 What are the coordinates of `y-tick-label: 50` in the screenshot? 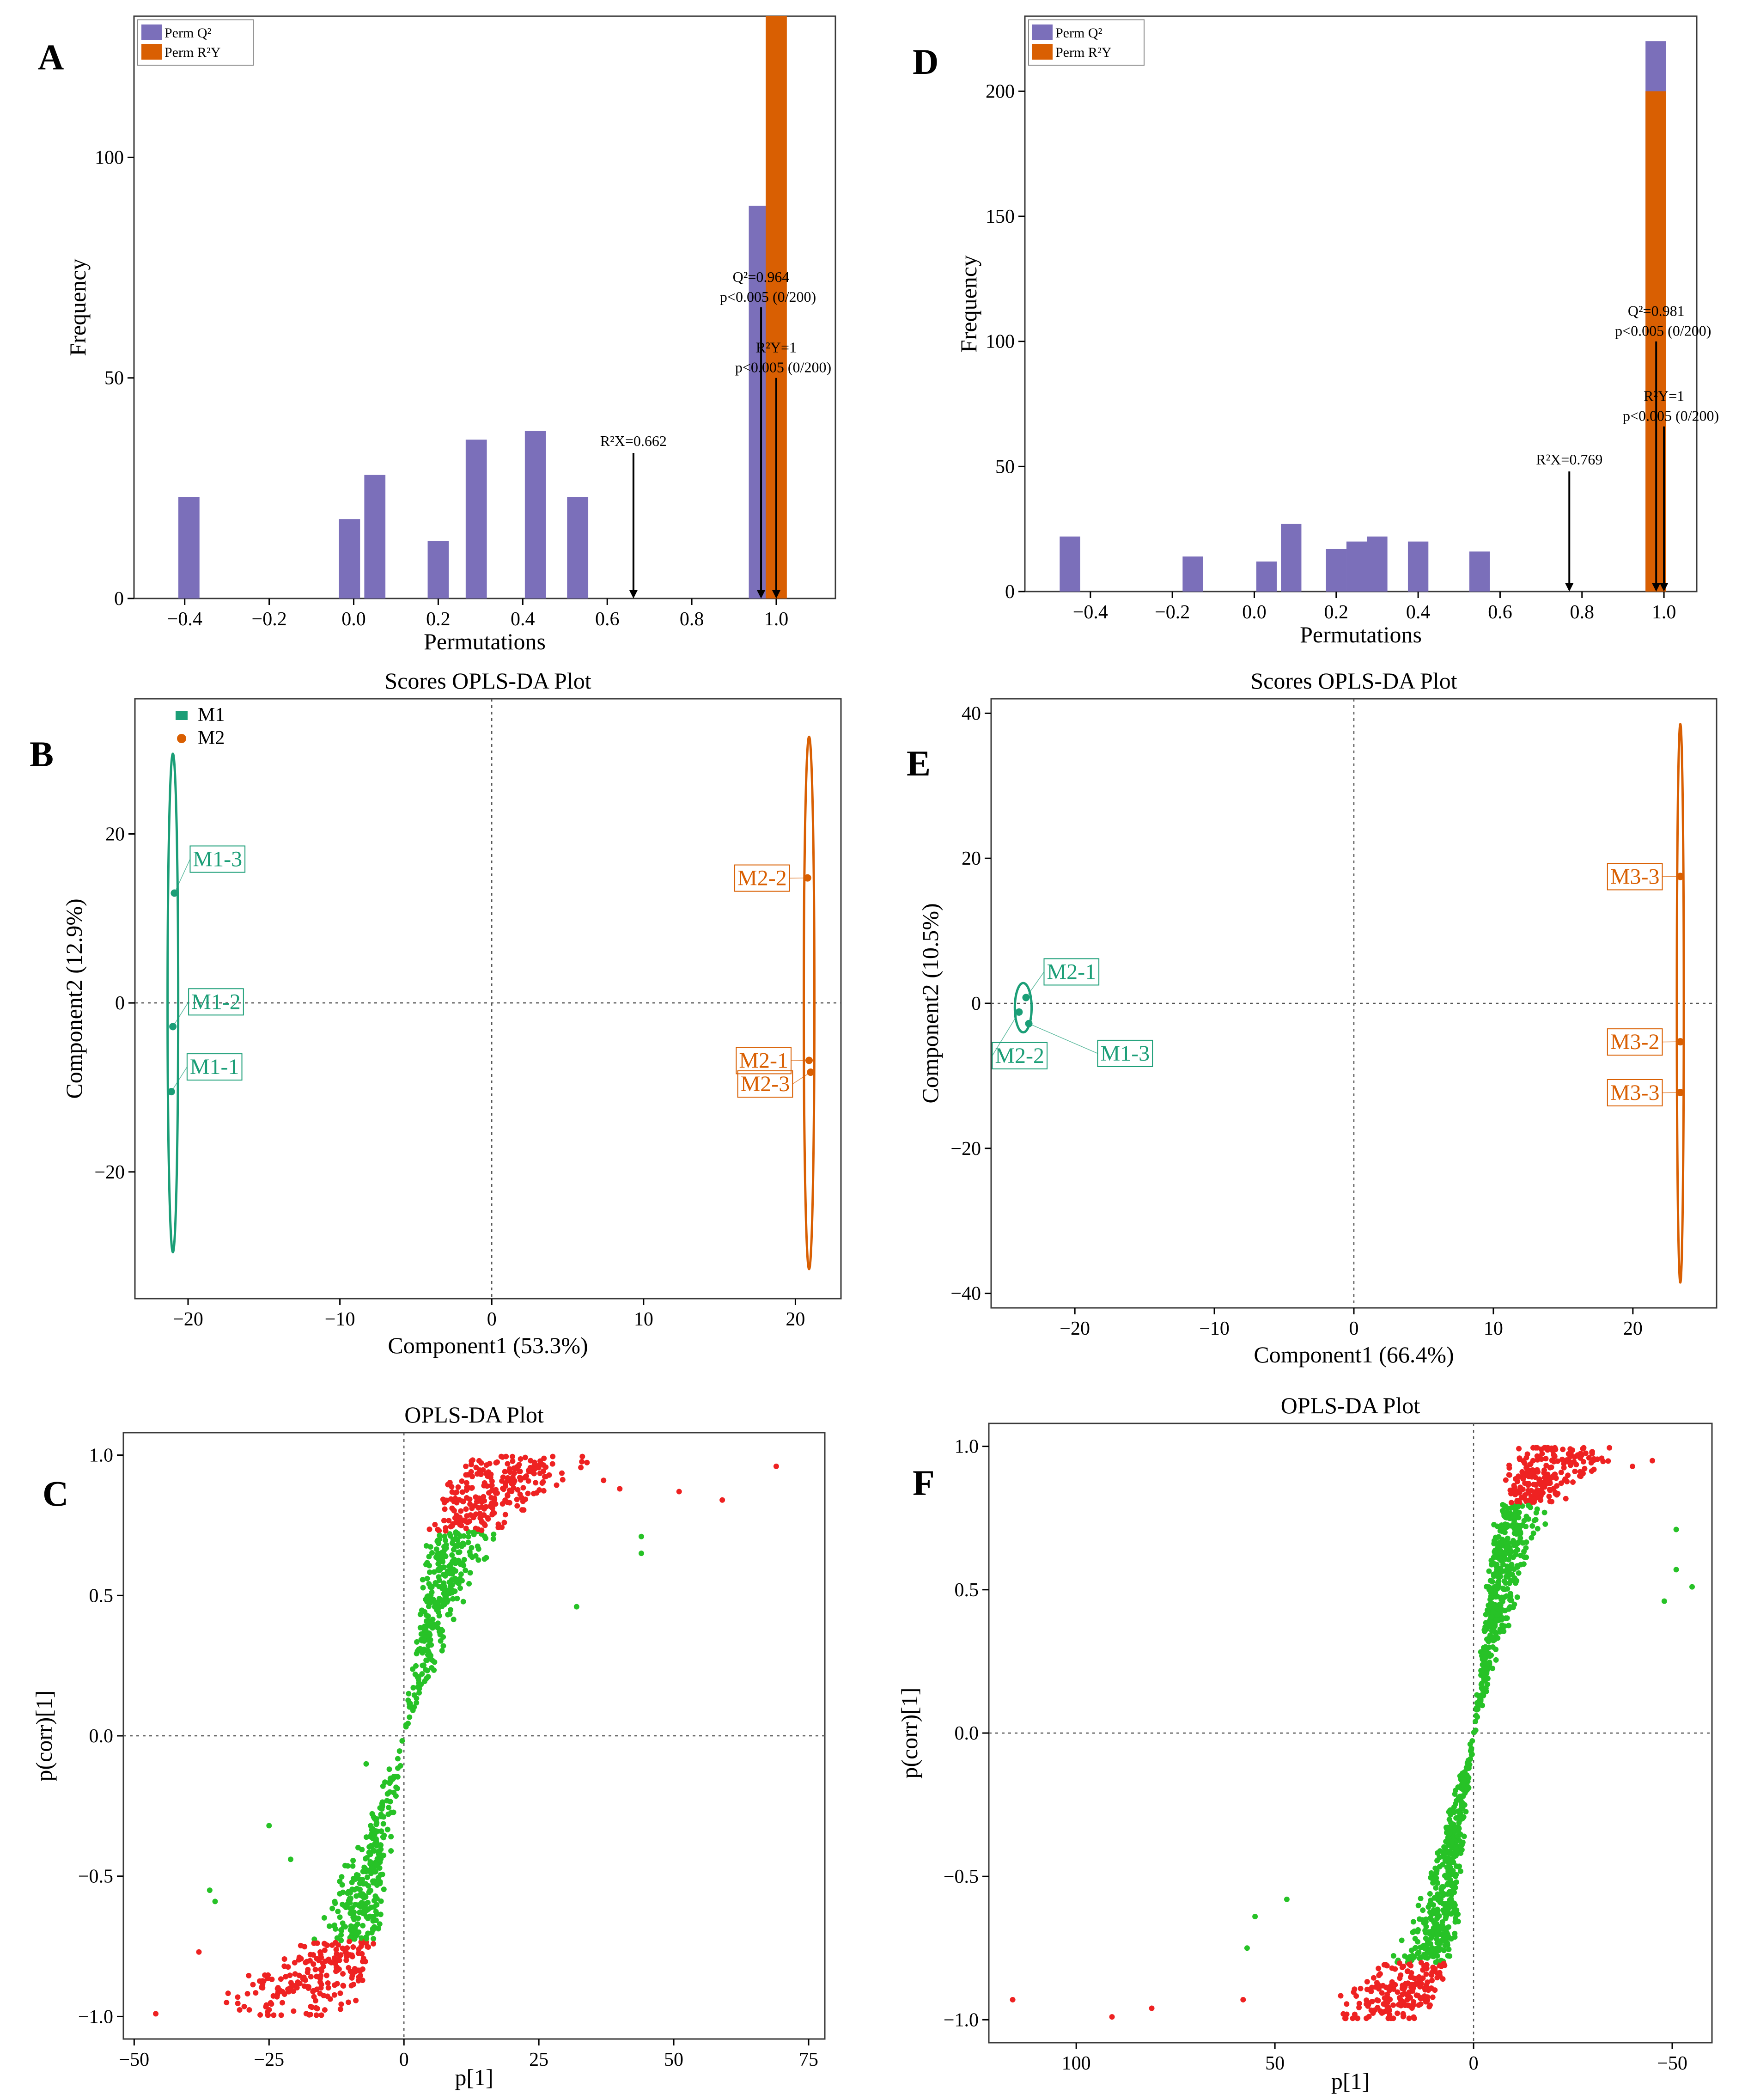 It's located at (114, 379).